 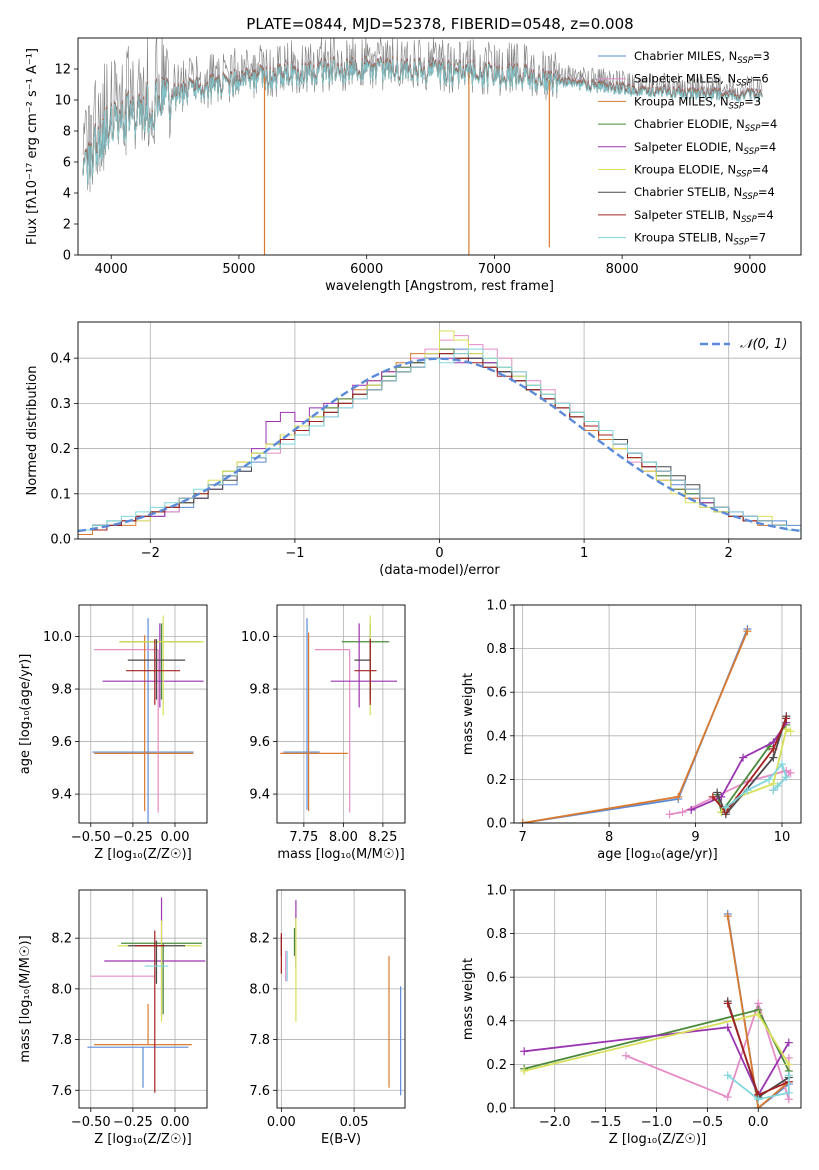 What do you see at coordinates (609, 837) in the screenshot?
I see `x-tick-label: 8` at bounding box center [609, 837].